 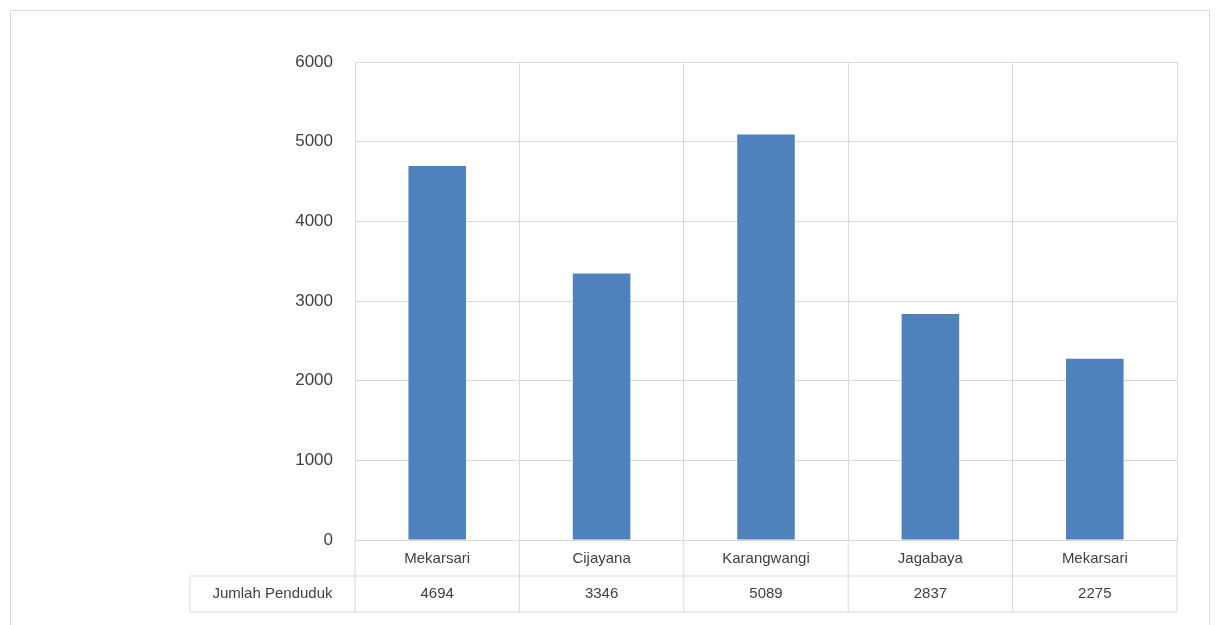 What do you see at coordinates (273, 593) in the screenshot?
I see `text: Jumlah Penduduk` at bounding box center [273, 593].